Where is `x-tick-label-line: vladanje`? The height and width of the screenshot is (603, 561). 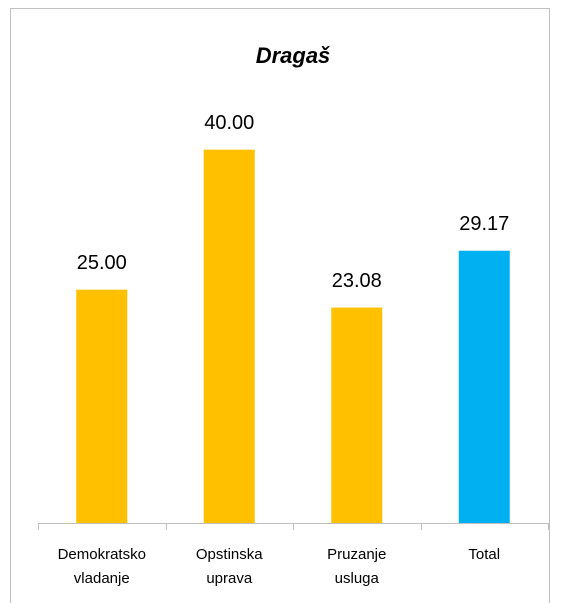
x-tick-label-line: vladanje is located at coordinates (102, 578).